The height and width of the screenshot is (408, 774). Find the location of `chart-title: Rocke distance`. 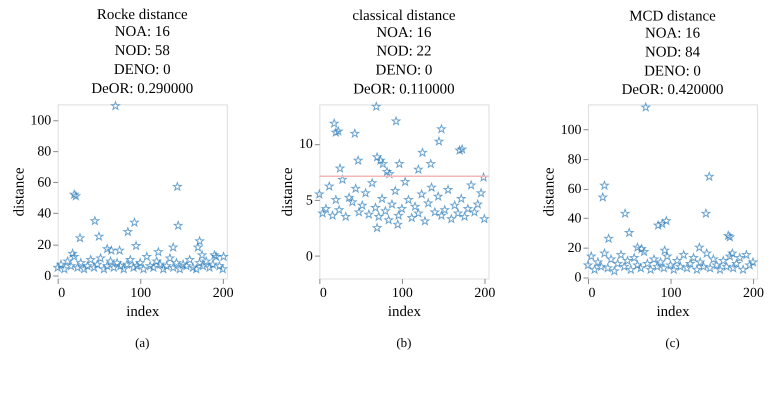

chart-title: Rocke distance is located at coordinates (142, 15).